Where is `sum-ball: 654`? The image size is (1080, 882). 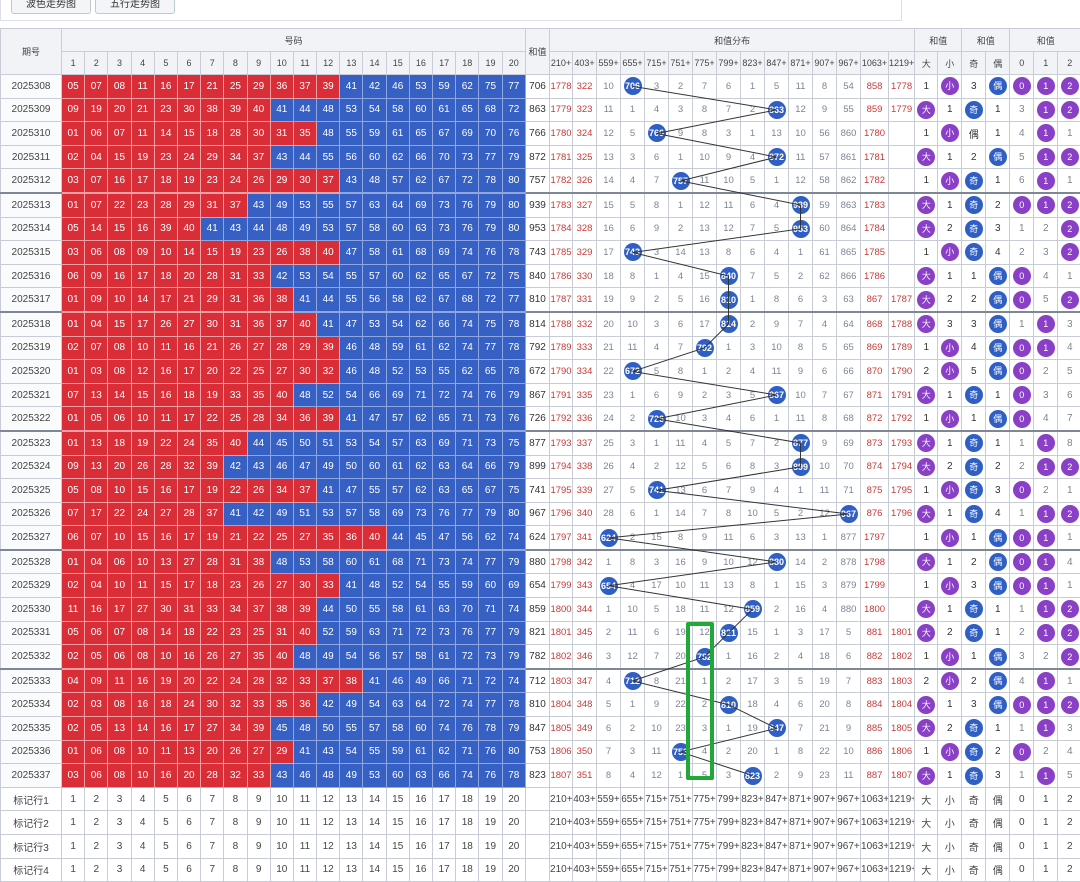
sum-ball: 654 is located at coordinates (609, 586).